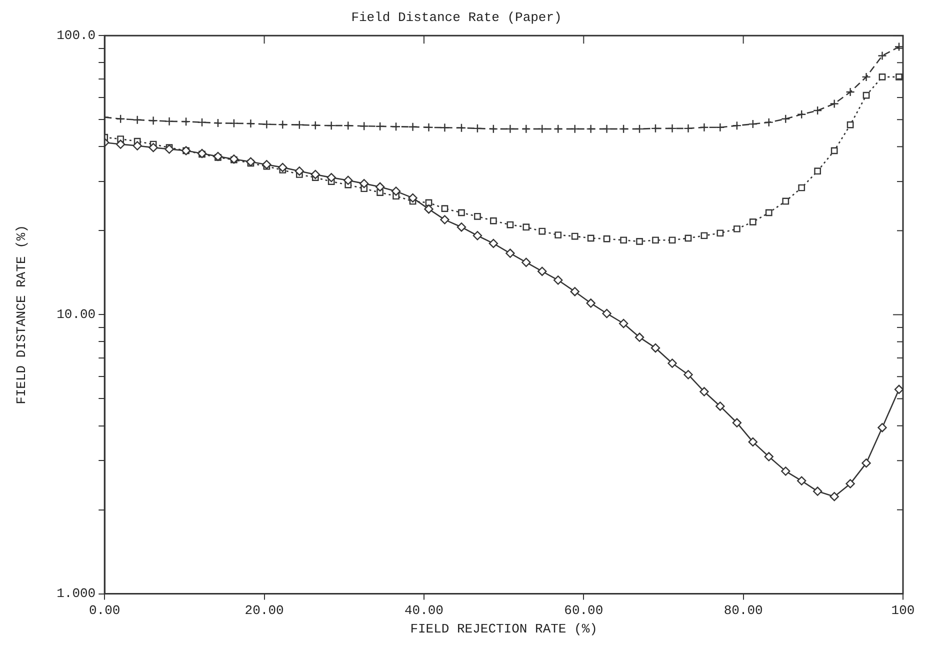 Image resolution: width=925 pixels, height=645 pixels. Describe the element at coordinates (264, 610) in the screenshot. I see `x-tick-label: 20.00` at that location.